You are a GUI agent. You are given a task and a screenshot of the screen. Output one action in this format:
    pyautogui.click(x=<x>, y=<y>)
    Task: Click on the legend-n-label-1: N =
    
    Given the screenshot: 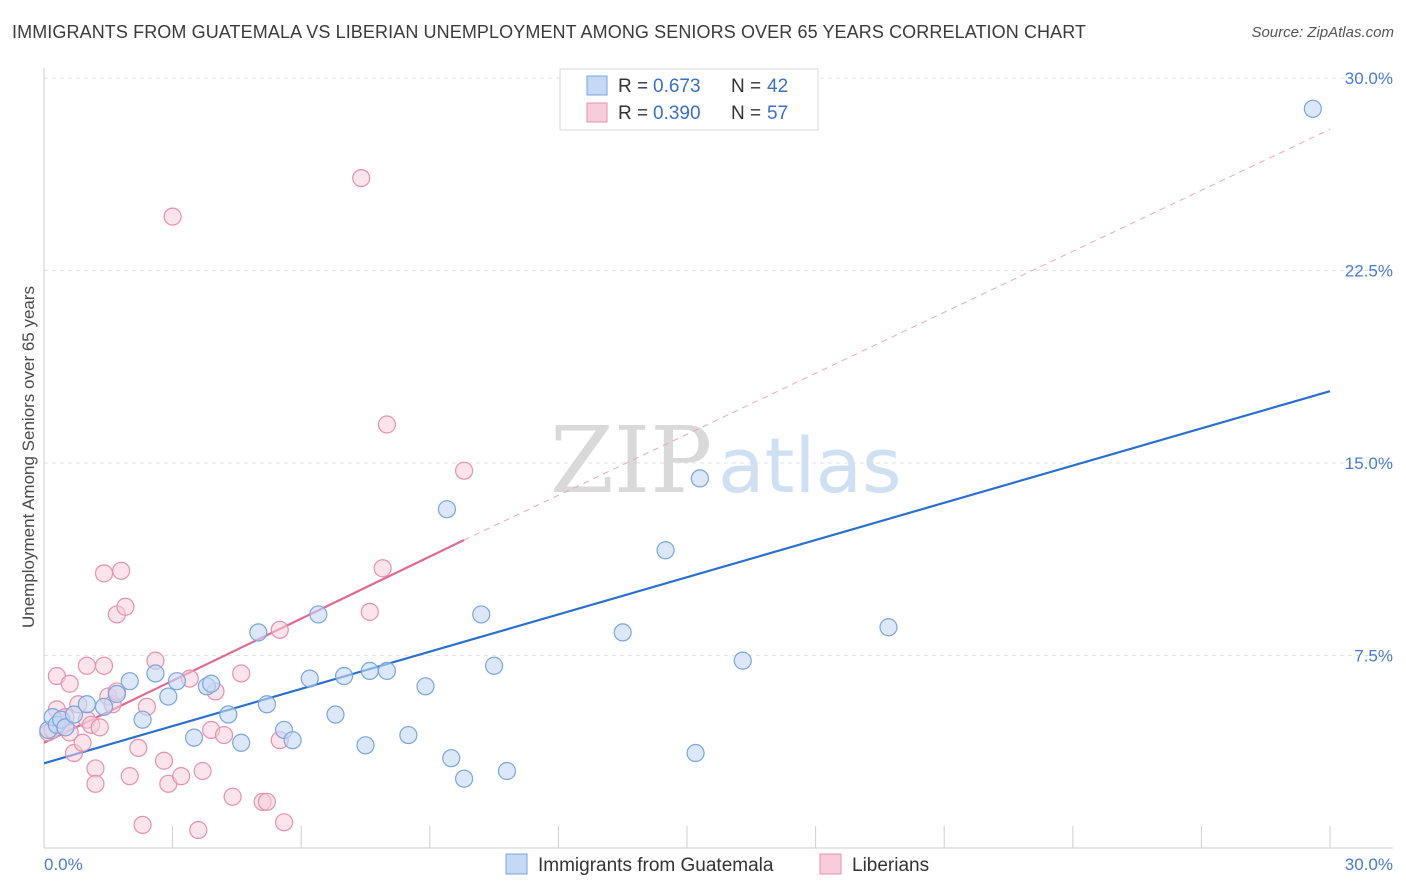 What is the action you would take?
    pyautogui.click(x=746, y=86)
    